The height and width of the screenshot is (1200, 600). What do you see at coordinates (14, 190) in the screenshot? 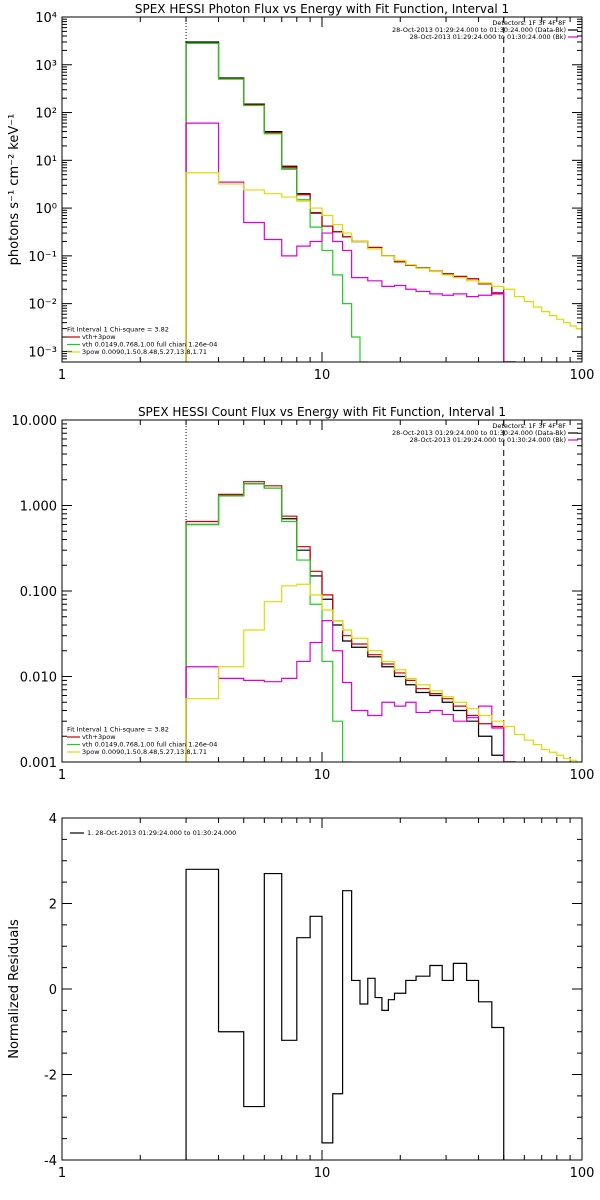
I see `y-axis-label: photons s⁻¹ cm⁻² keV⁻¹` at bounding box center [14, 190].